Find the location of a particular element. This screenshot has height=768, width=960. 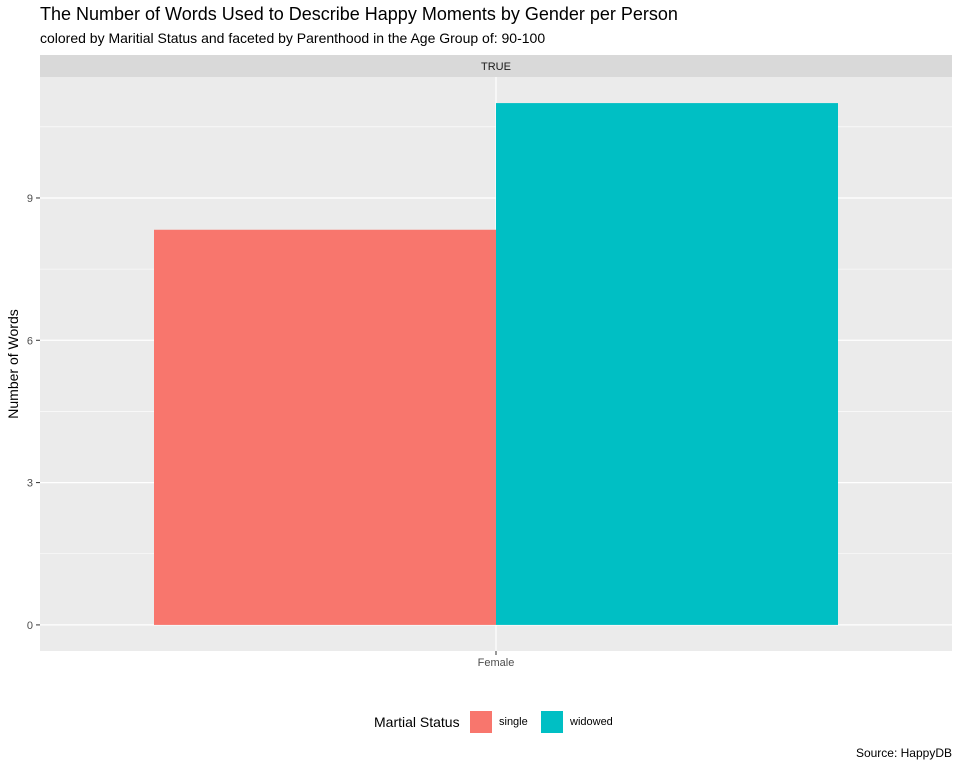

legend-key-single is located at coordinates (481, 722).